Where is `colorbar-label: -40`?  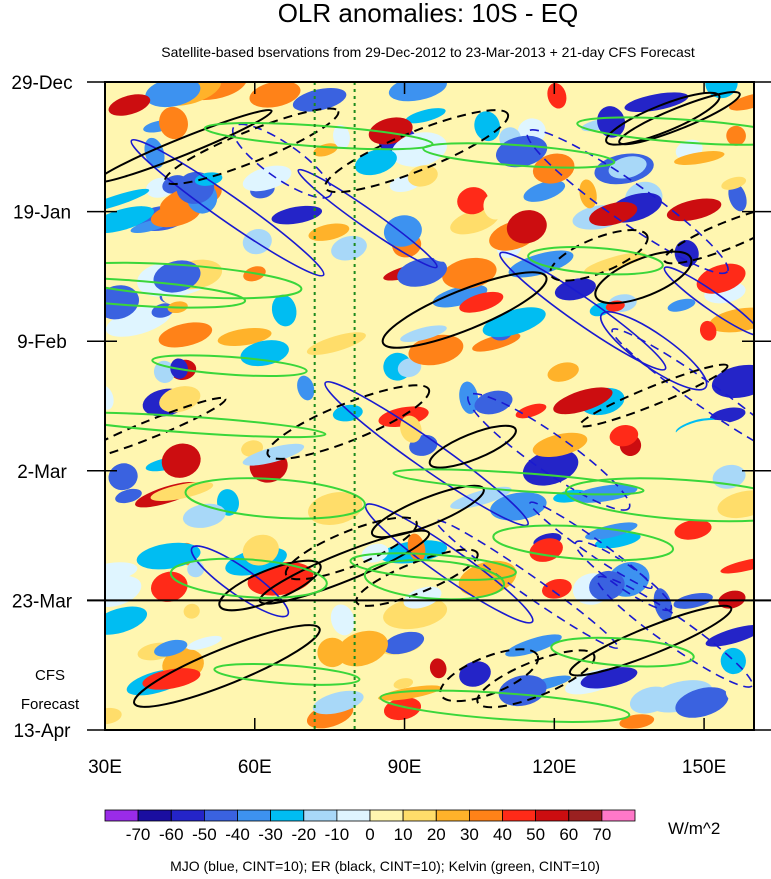 colorbar-label: -40 is located at coordinates (237, 834).